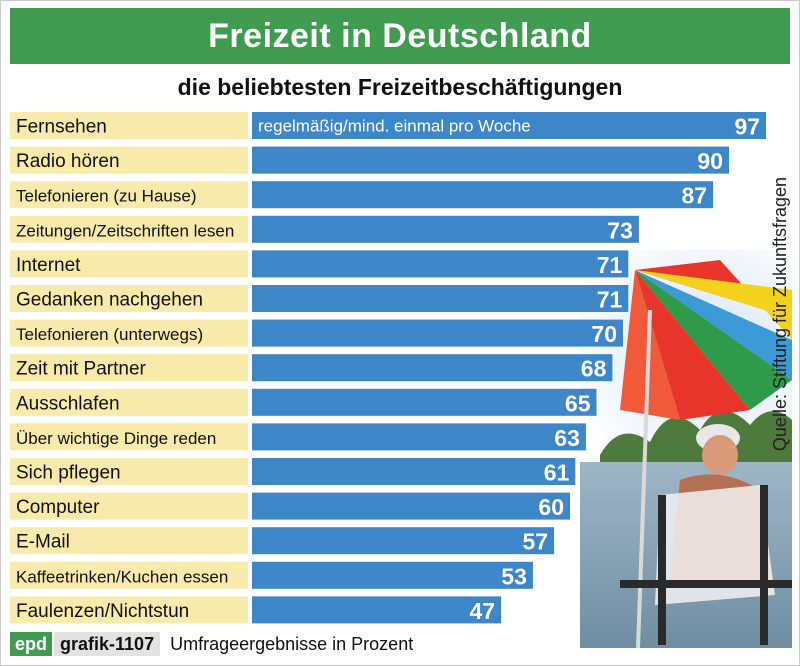 This screenshot has width=800, height=666. Describe the element at coordinates (483, 611) in the screenshot. I see `value-label: 47` at that location.